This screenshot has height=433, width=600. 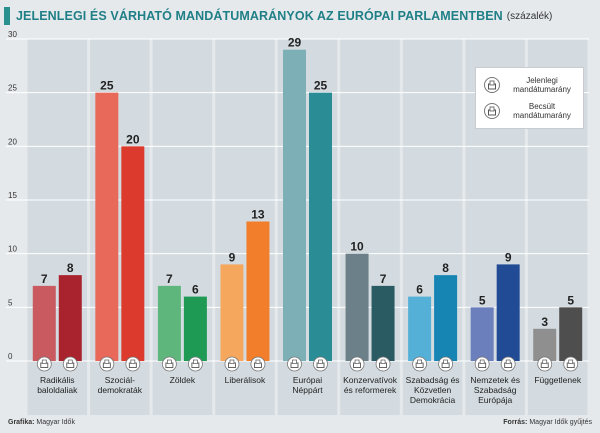 What do you see at coordinates (183, 380) in the screenshot?
I see `category-label: Zöldek` at bounding box center [183, 380].